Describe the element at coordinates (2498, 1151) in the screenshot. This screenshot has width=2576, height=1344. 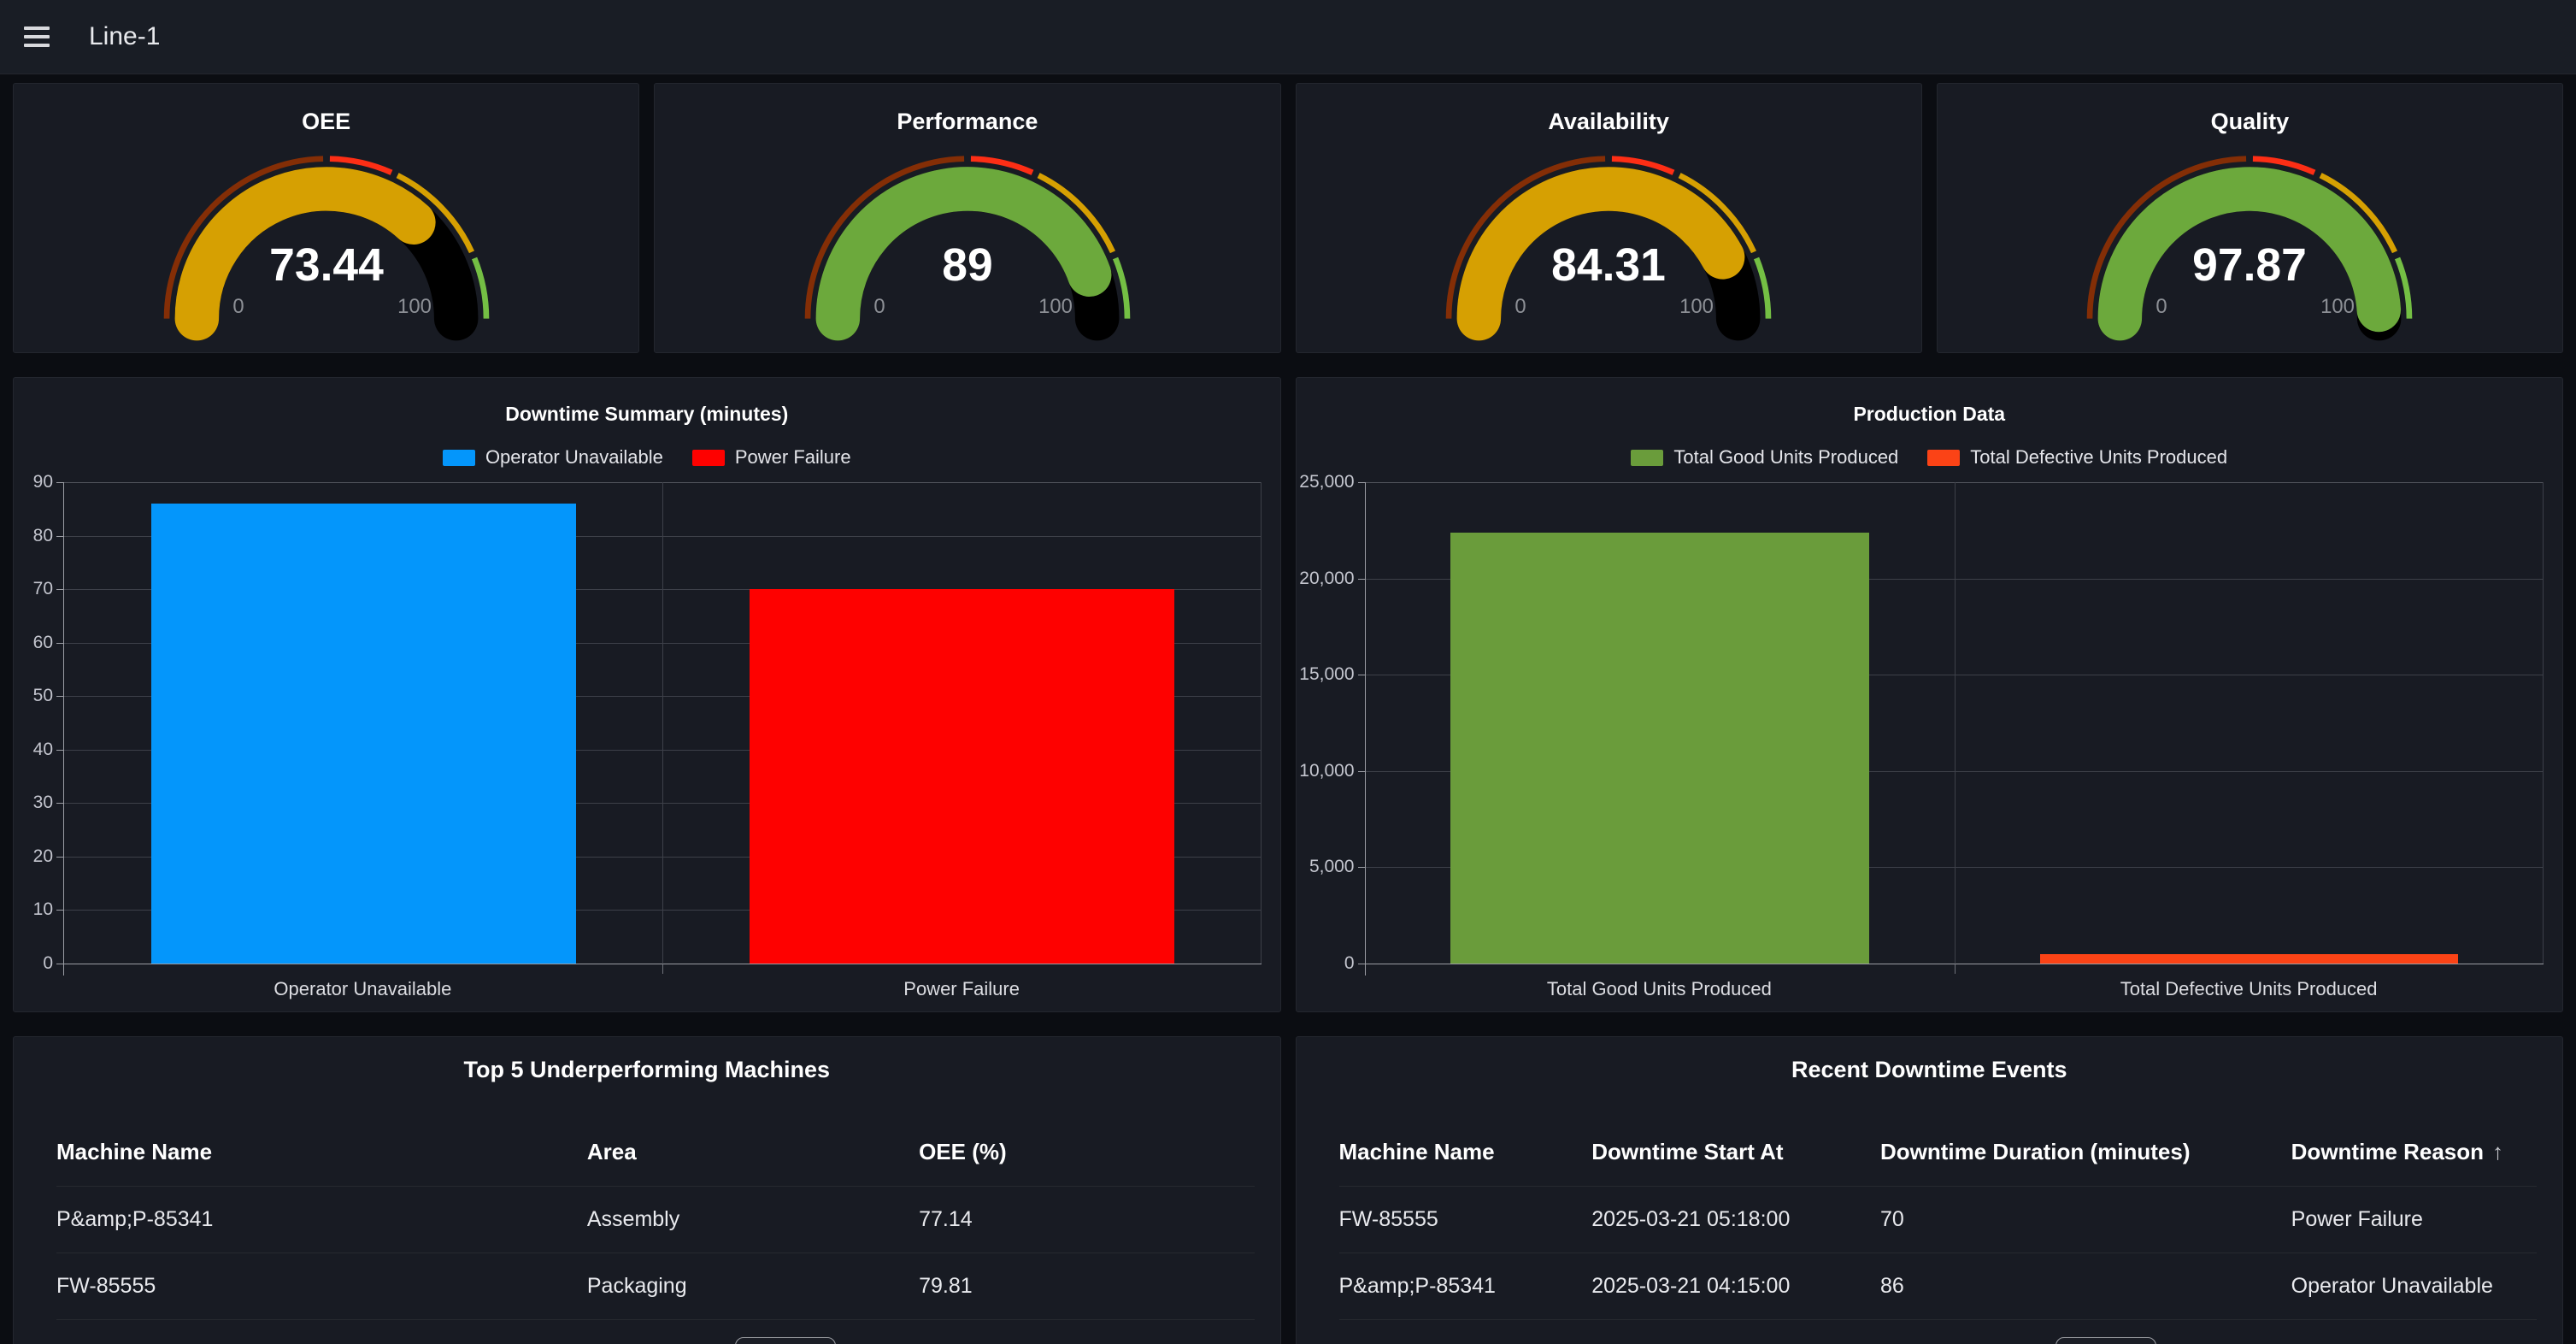
I see `sort-arrow-up-icon: ↑` at that location.